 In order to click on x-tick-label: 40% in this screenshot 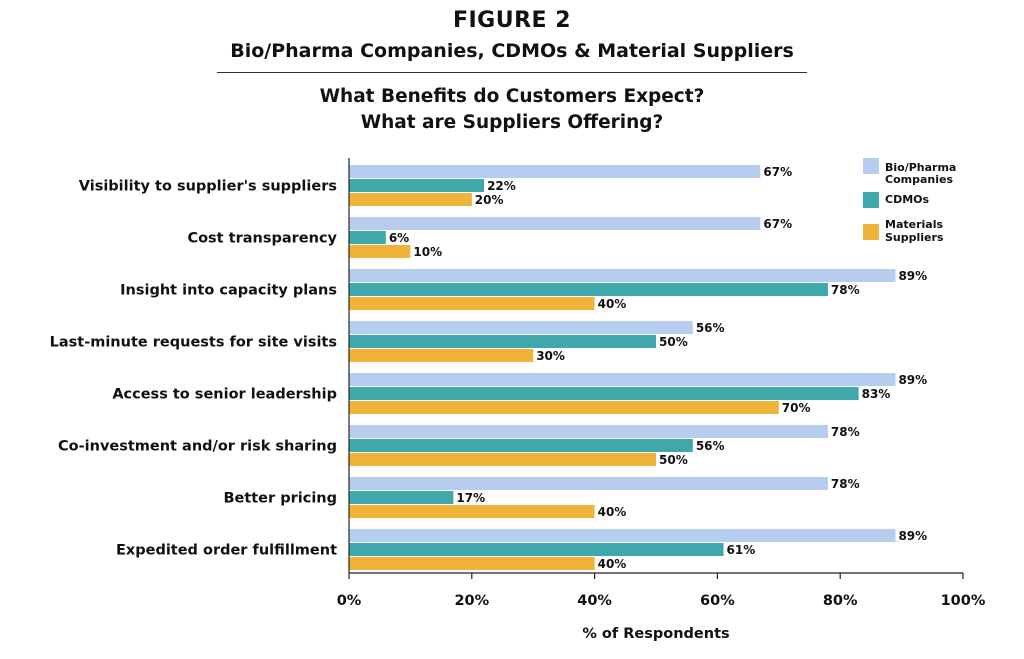, I will do `click(594, 601)`.